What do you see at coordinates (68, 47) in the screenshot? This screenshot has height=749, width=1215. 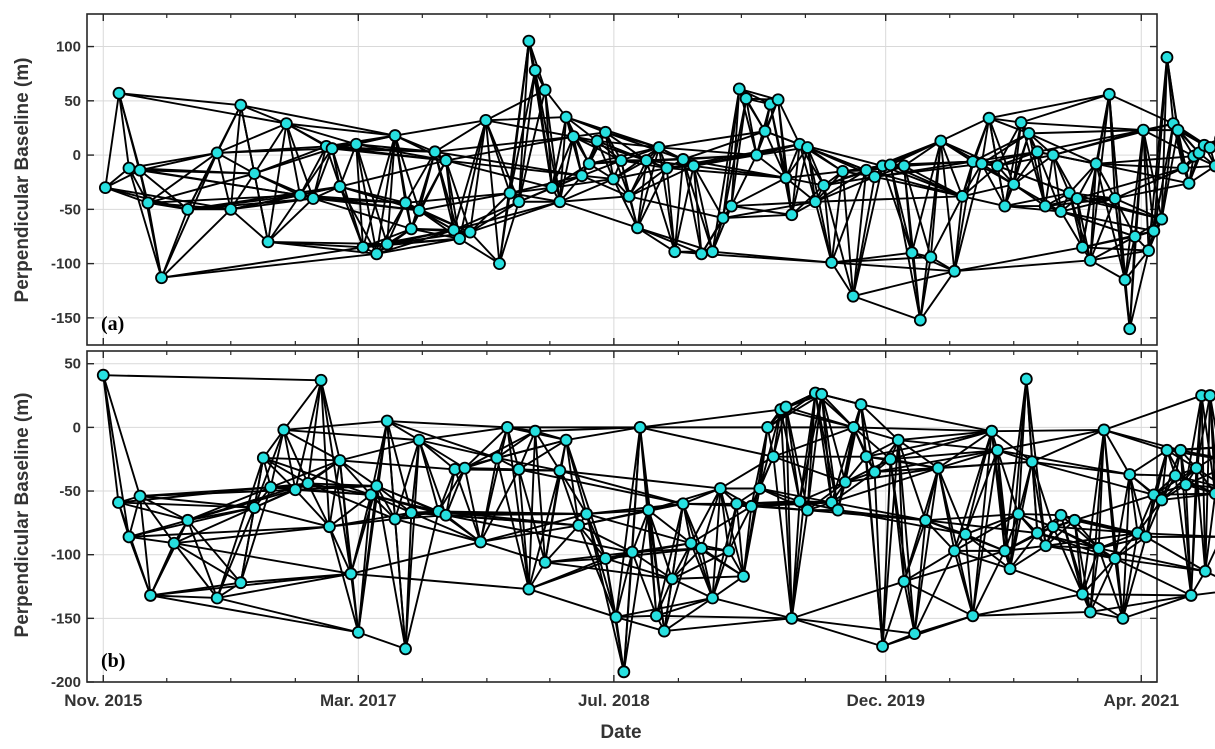 I see `y-tick-label: 100` at bounding box center [68, 47].